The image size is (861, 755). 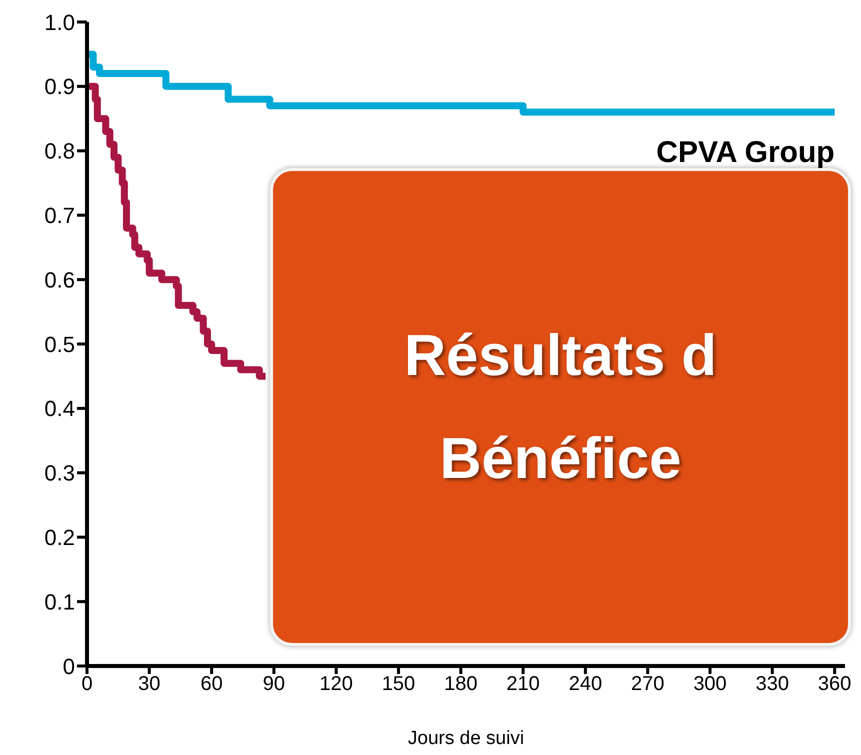 What do you see at coordinates (68, 666) in the screenshot?
I see `y-tick-label: 0` at bounding box center [68, 666].